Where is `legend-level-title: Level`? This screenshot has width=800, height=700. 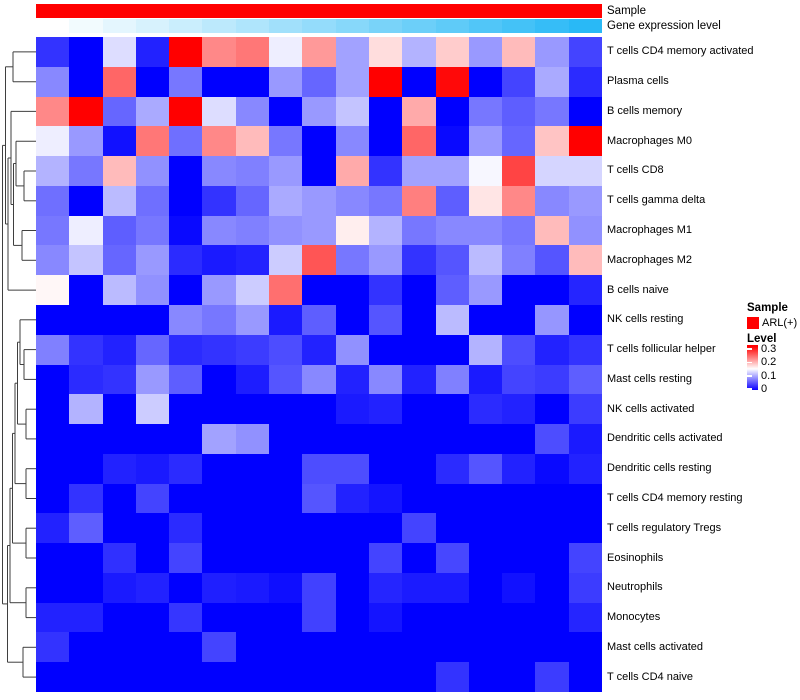
legend-level-title: Level is located at coordinates (762, 339).